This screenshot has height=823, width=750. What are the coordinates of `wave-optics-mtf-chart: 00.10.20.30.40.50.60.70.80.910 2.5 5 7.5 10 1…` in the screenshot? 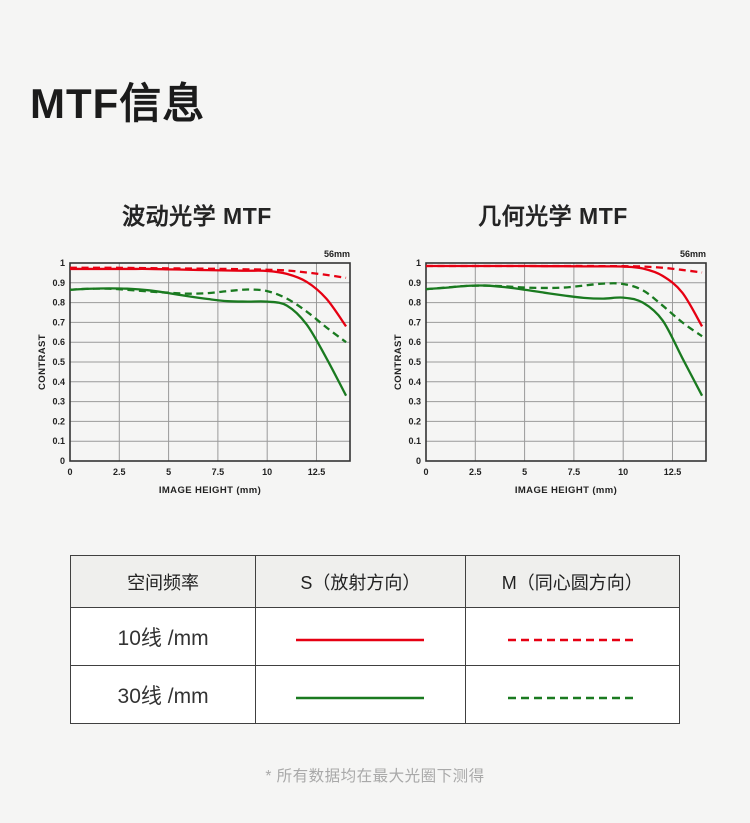 It's located at (194, 372).